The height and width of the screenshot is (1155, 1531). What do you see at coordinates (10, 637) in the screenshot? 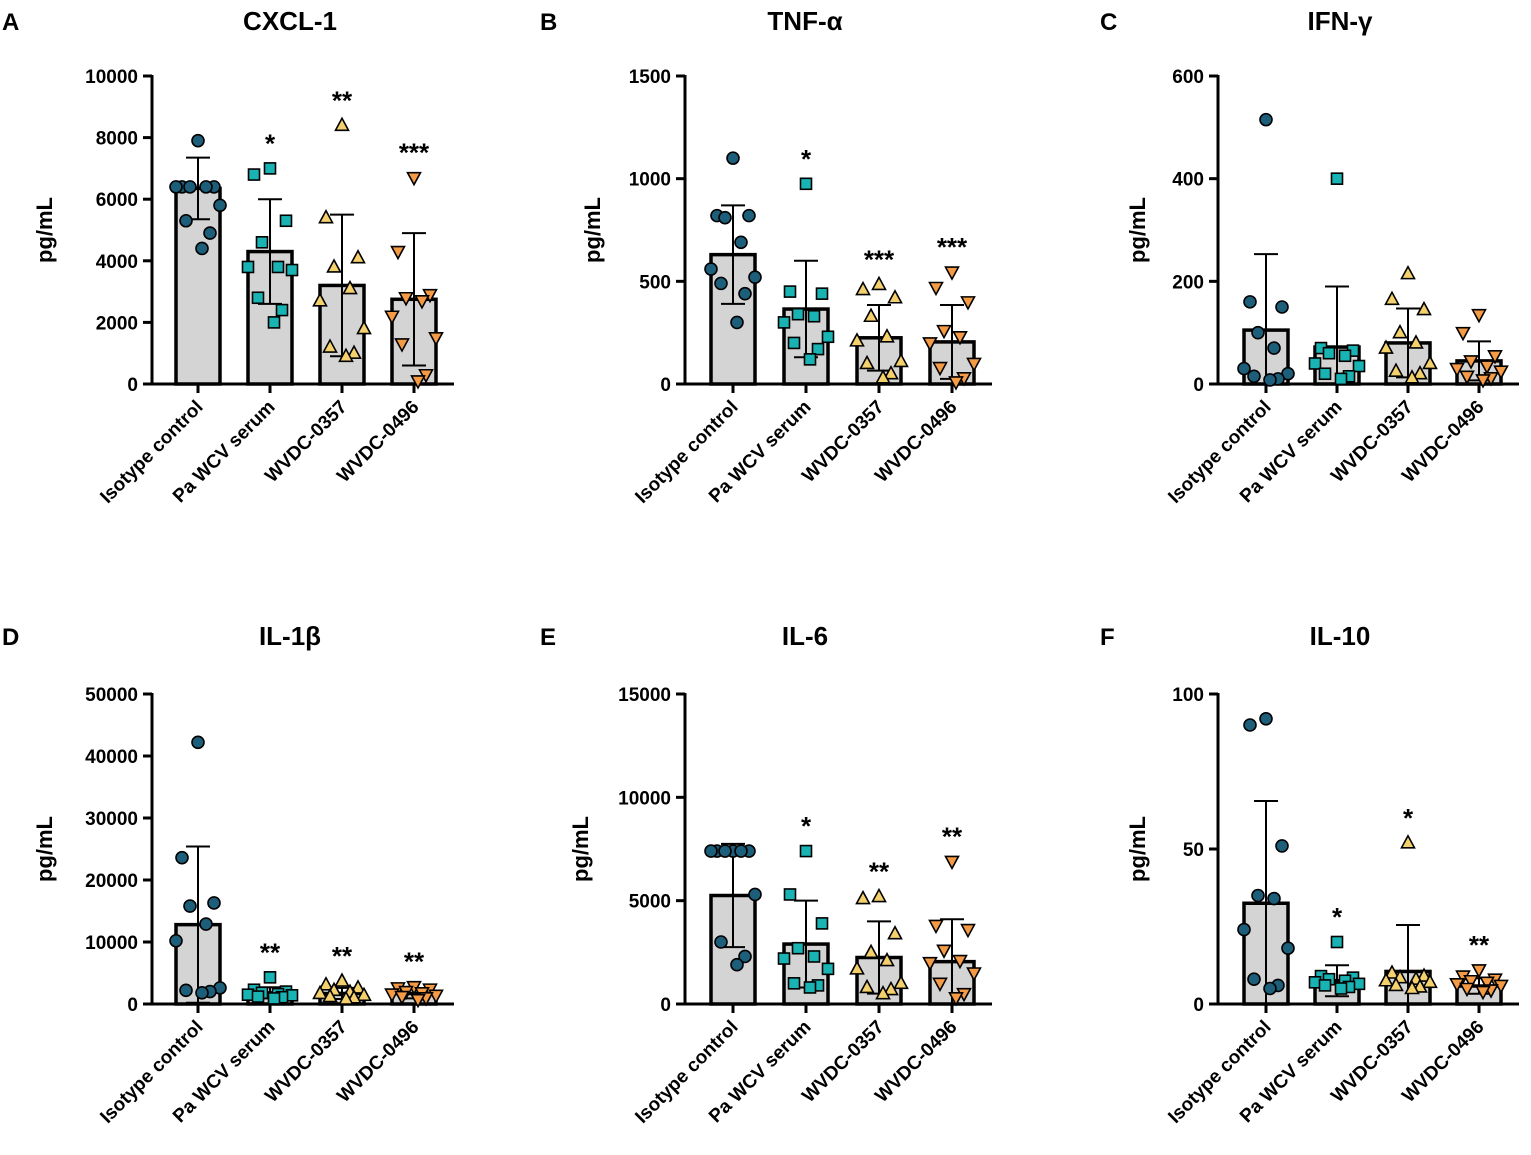
I see `panel-letter: D` at bounding box center [10, 637].